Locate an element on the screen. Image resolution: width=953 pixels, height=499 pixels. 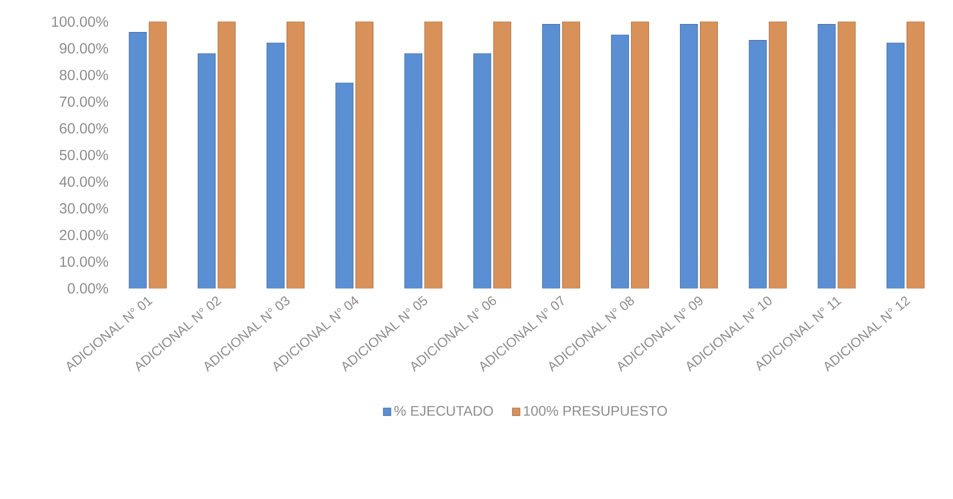
y-tick-label: 60.00% is located at coordinates (84, 128).